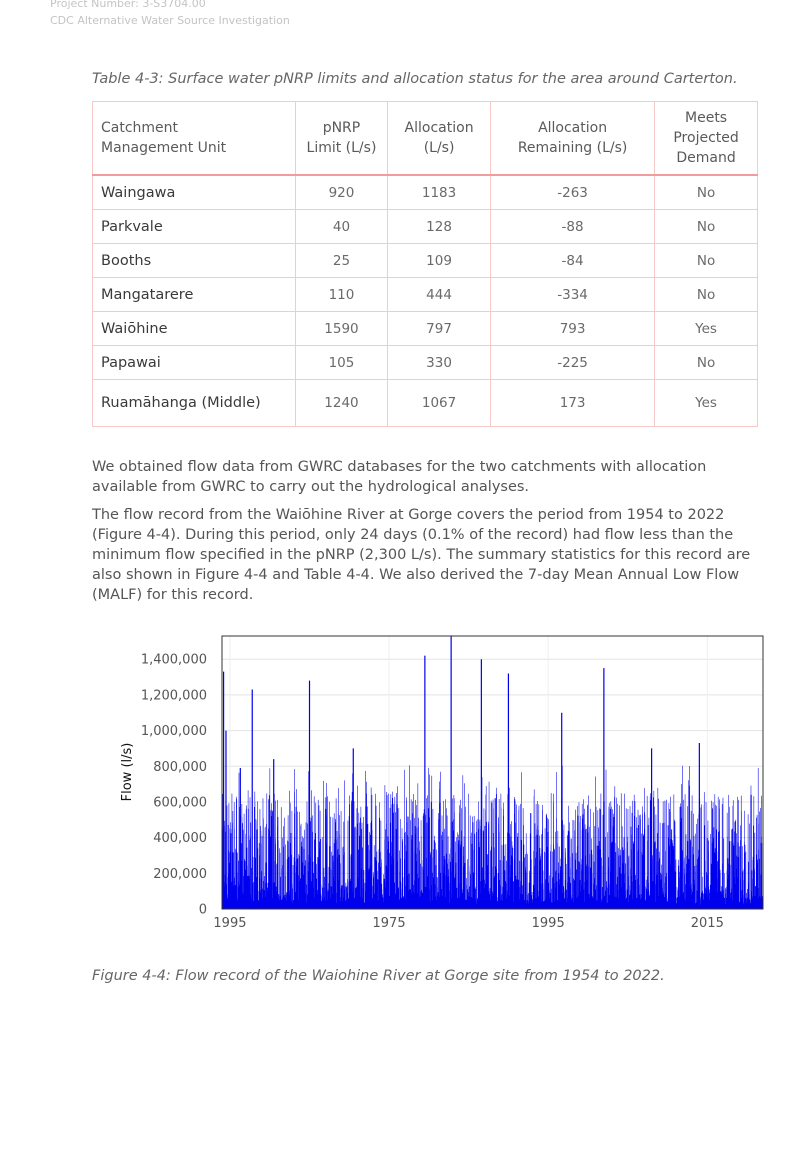 The height and width of the screenshot is (1167, 807). Describe the element at coordinates (127, 772) in the screenshot. I see `y-axis-label: Flow (l/s)` at that location.